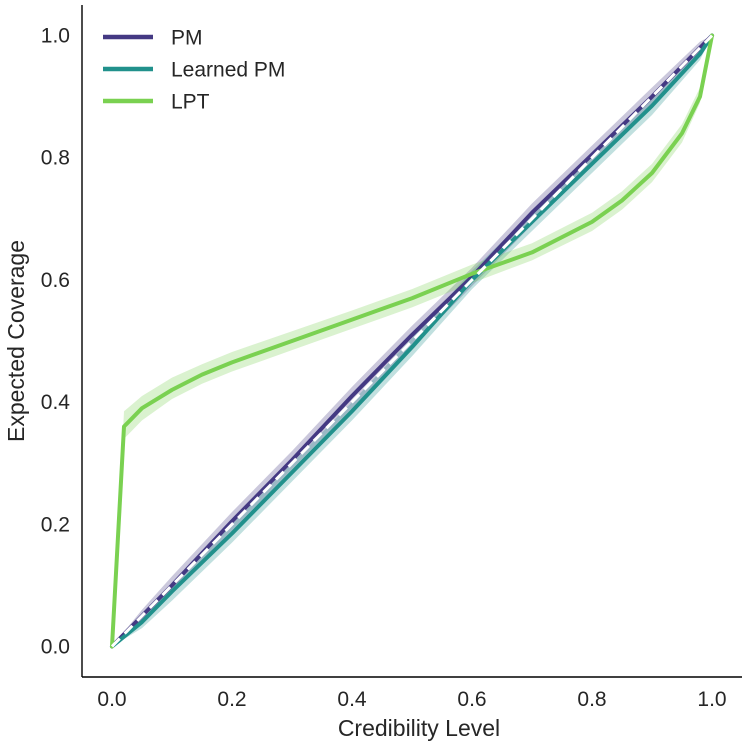  I want to click on x-tick-label: 0.8, so click(591, 699).